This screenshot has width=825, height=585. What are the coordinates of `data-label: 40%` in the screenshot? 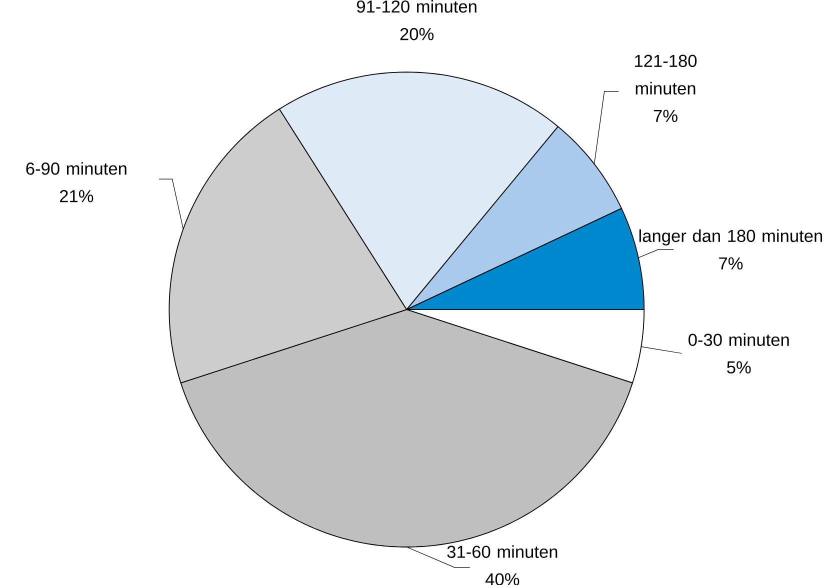 It's located at (503, 578).